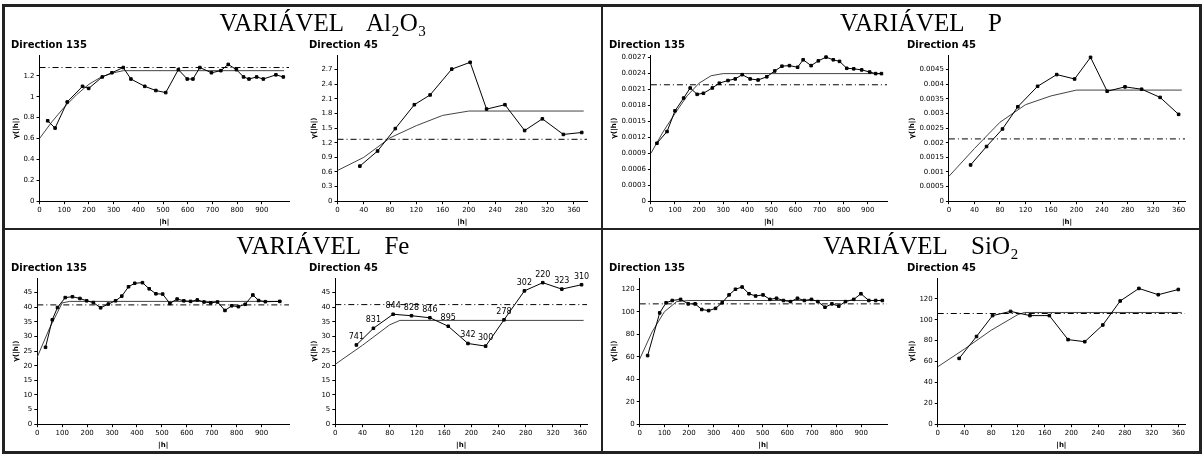  I want to click on annotation: 844, so click(393, 306).